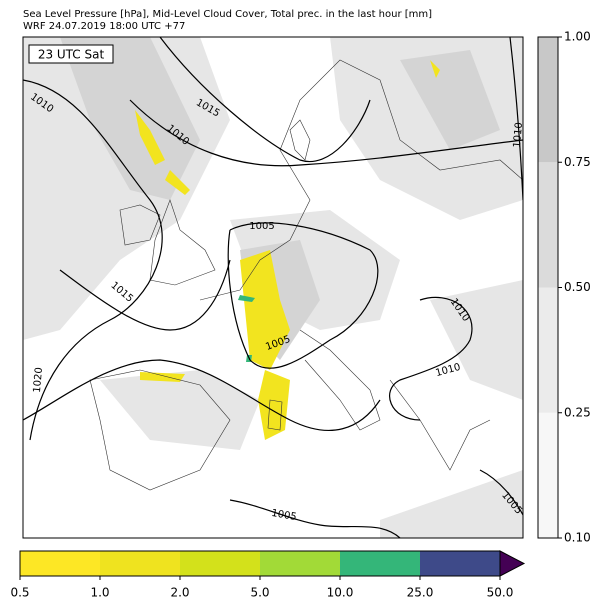 The width and height of the screenshot is (613, 614). I want to click on colorbar-tick-label: 5.0, so click(259, 593).